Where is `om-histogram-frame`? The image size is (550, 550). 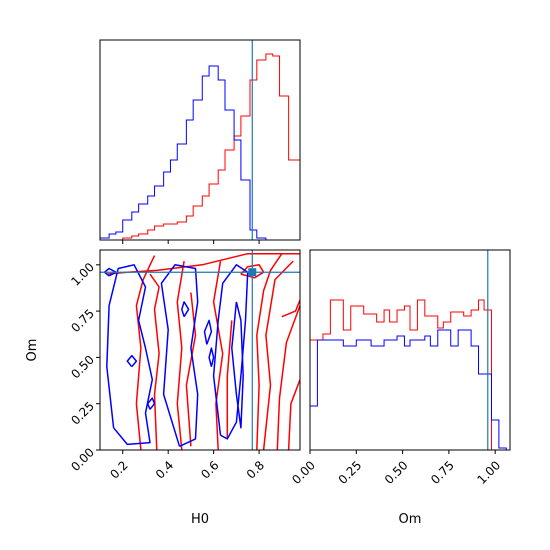 om-histogram-frame is located at coordinates (410, 350).